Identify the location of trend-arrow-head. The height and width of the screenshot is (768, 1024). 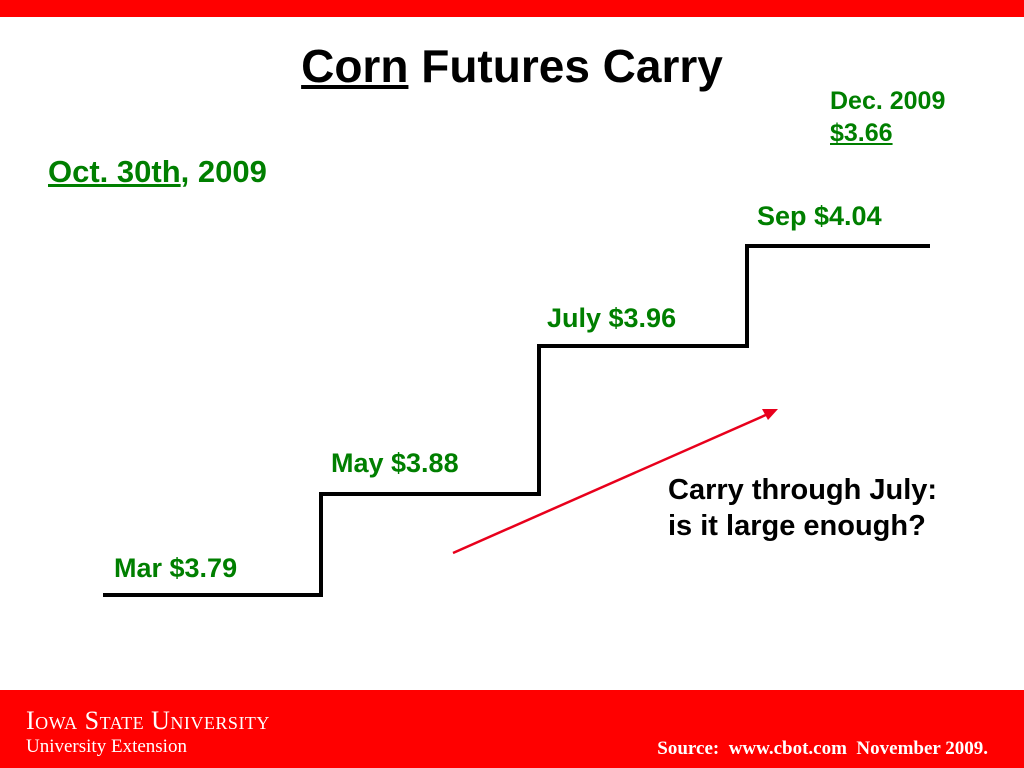
(770, 414).